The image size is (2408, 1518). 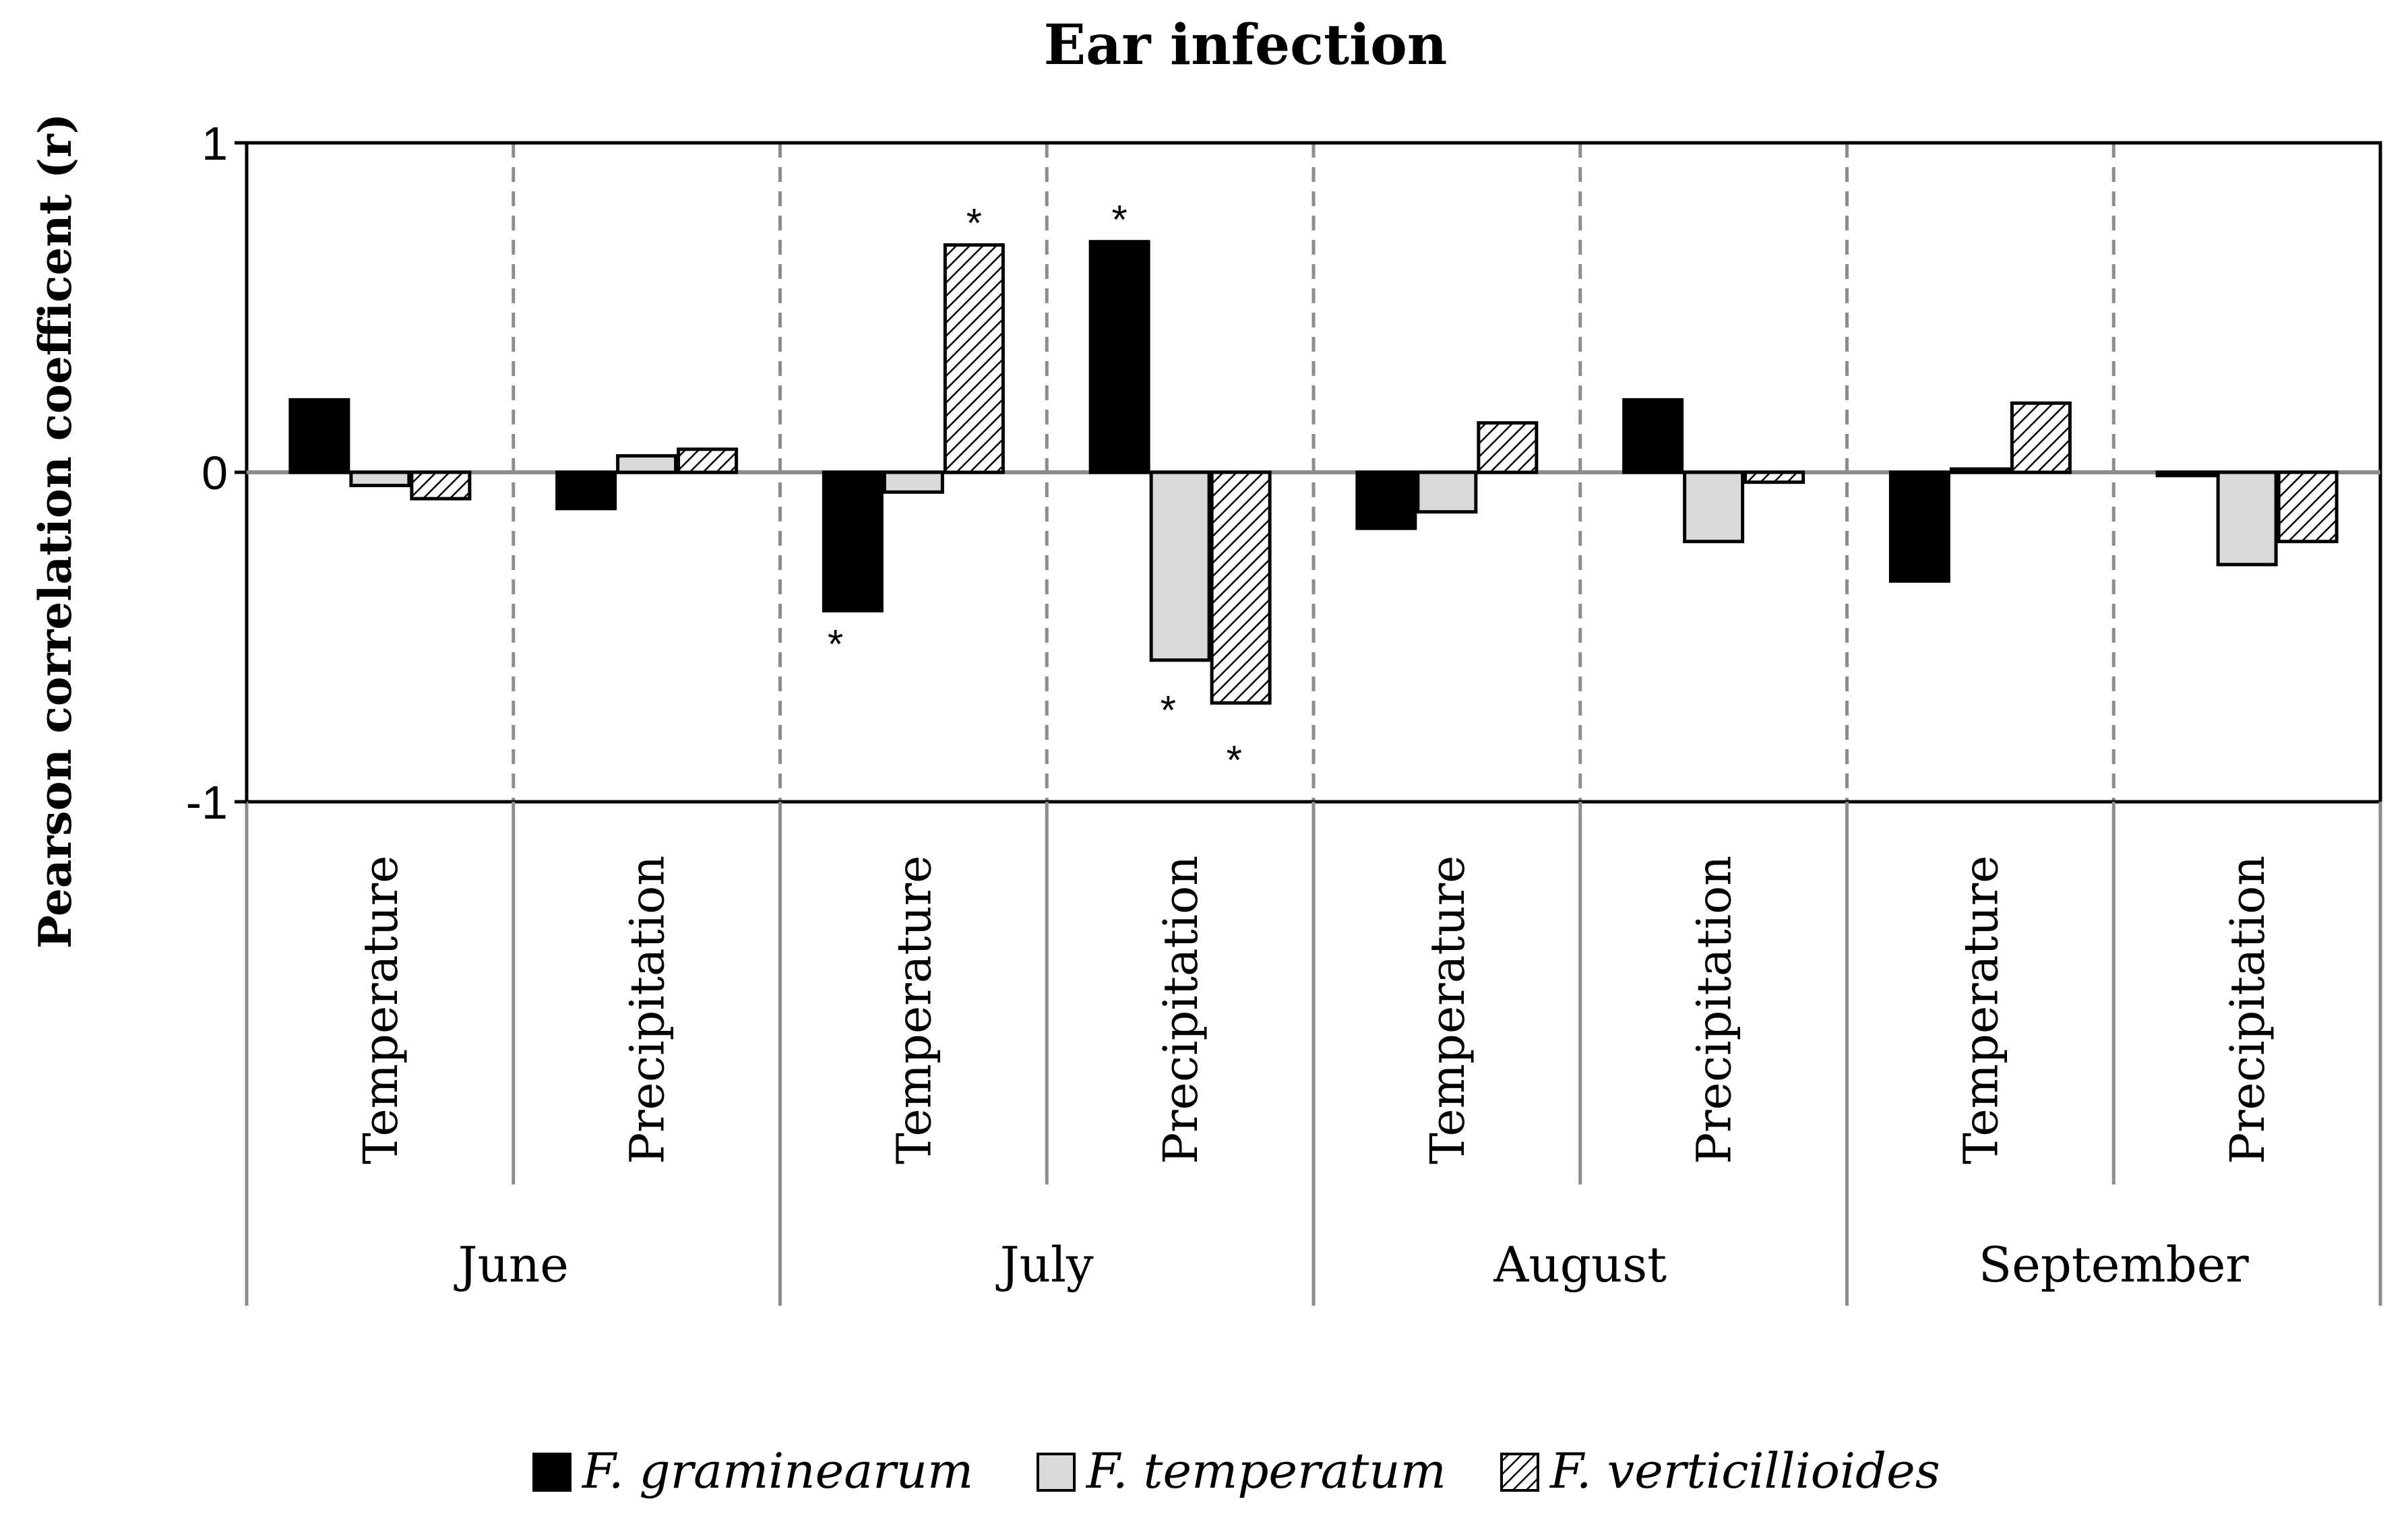 What do you see at coordinates (1744, 1471) in the screenshot?
I see `legend-label: F. verticillioides` at bounding box center [1744, 1471].